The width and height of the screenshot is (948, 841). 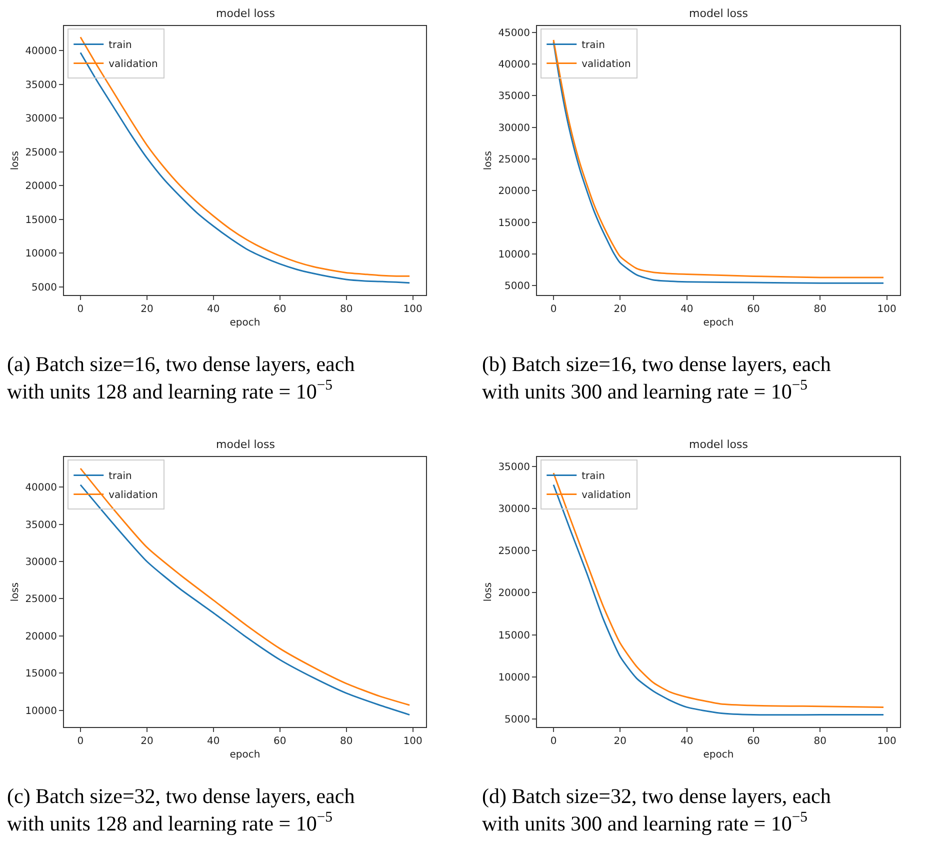 What do you see at coordinates (181, 378) in the screenshot?
I see `text: (a) Batch size=16, two dense layers, each with units 128 and learning rate = 10$^{−5}$` at bounding box center [181, 378].